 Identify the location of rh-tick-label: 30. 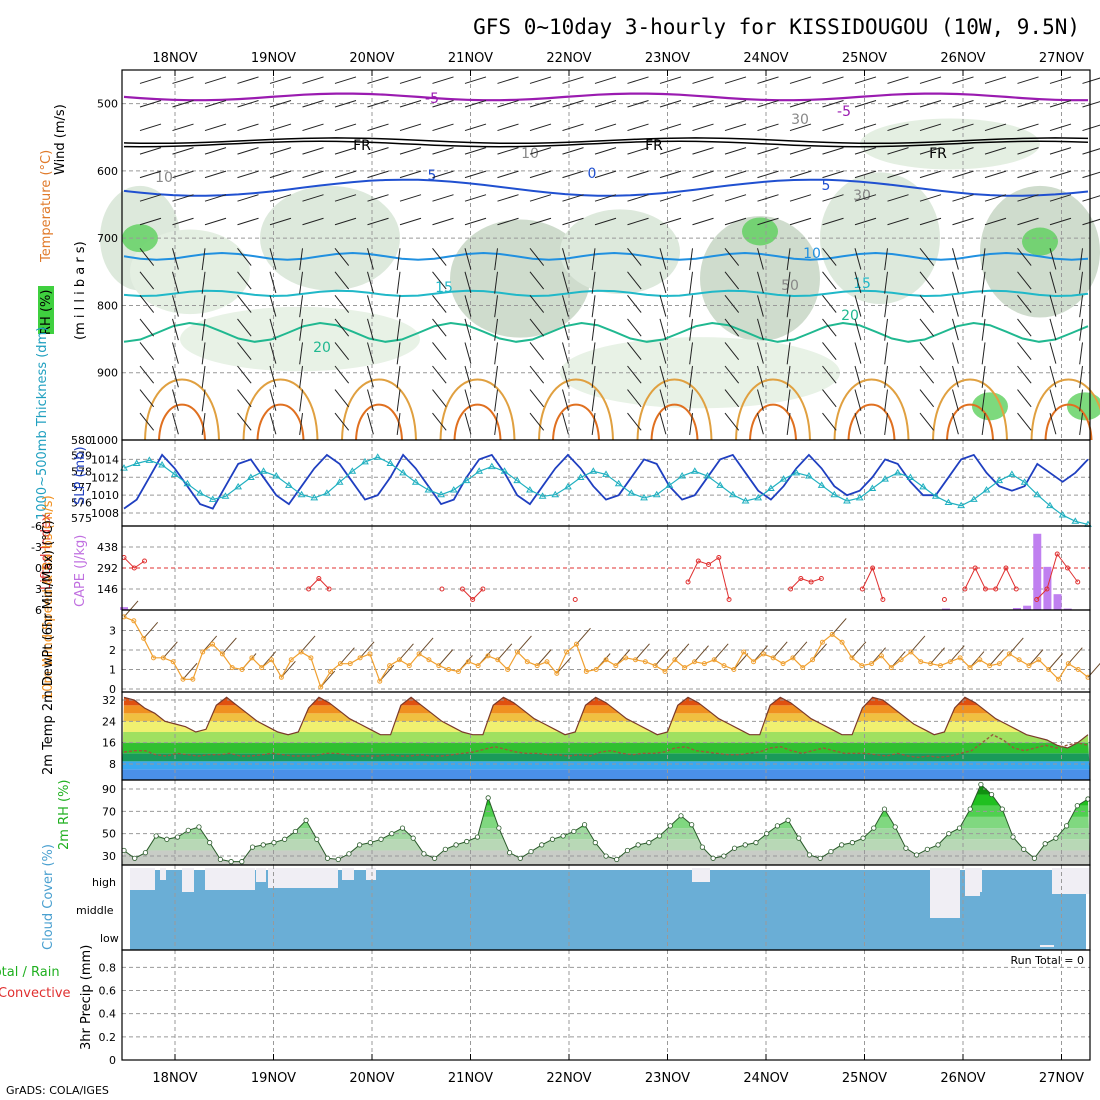
(109, 856).